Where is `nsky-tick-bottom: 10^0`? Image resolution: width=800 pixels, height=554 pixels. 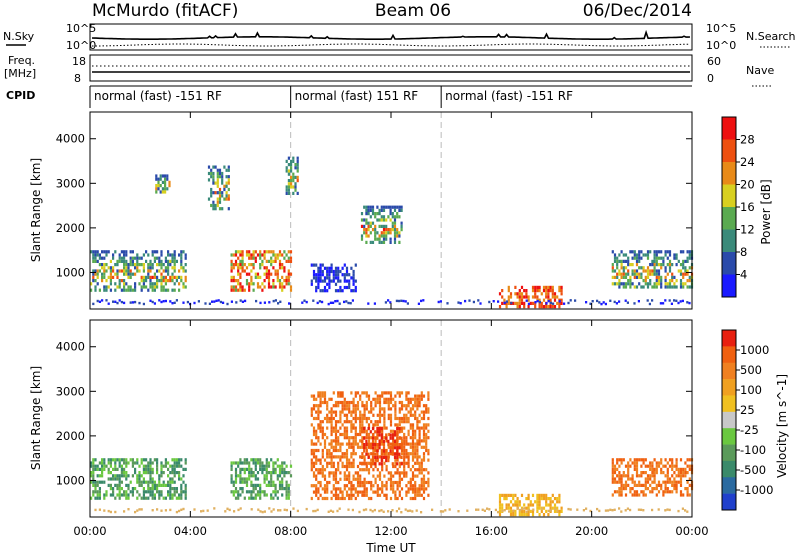
nsky-tick-bottom: 10^0 is located at coordinates (81, 45).